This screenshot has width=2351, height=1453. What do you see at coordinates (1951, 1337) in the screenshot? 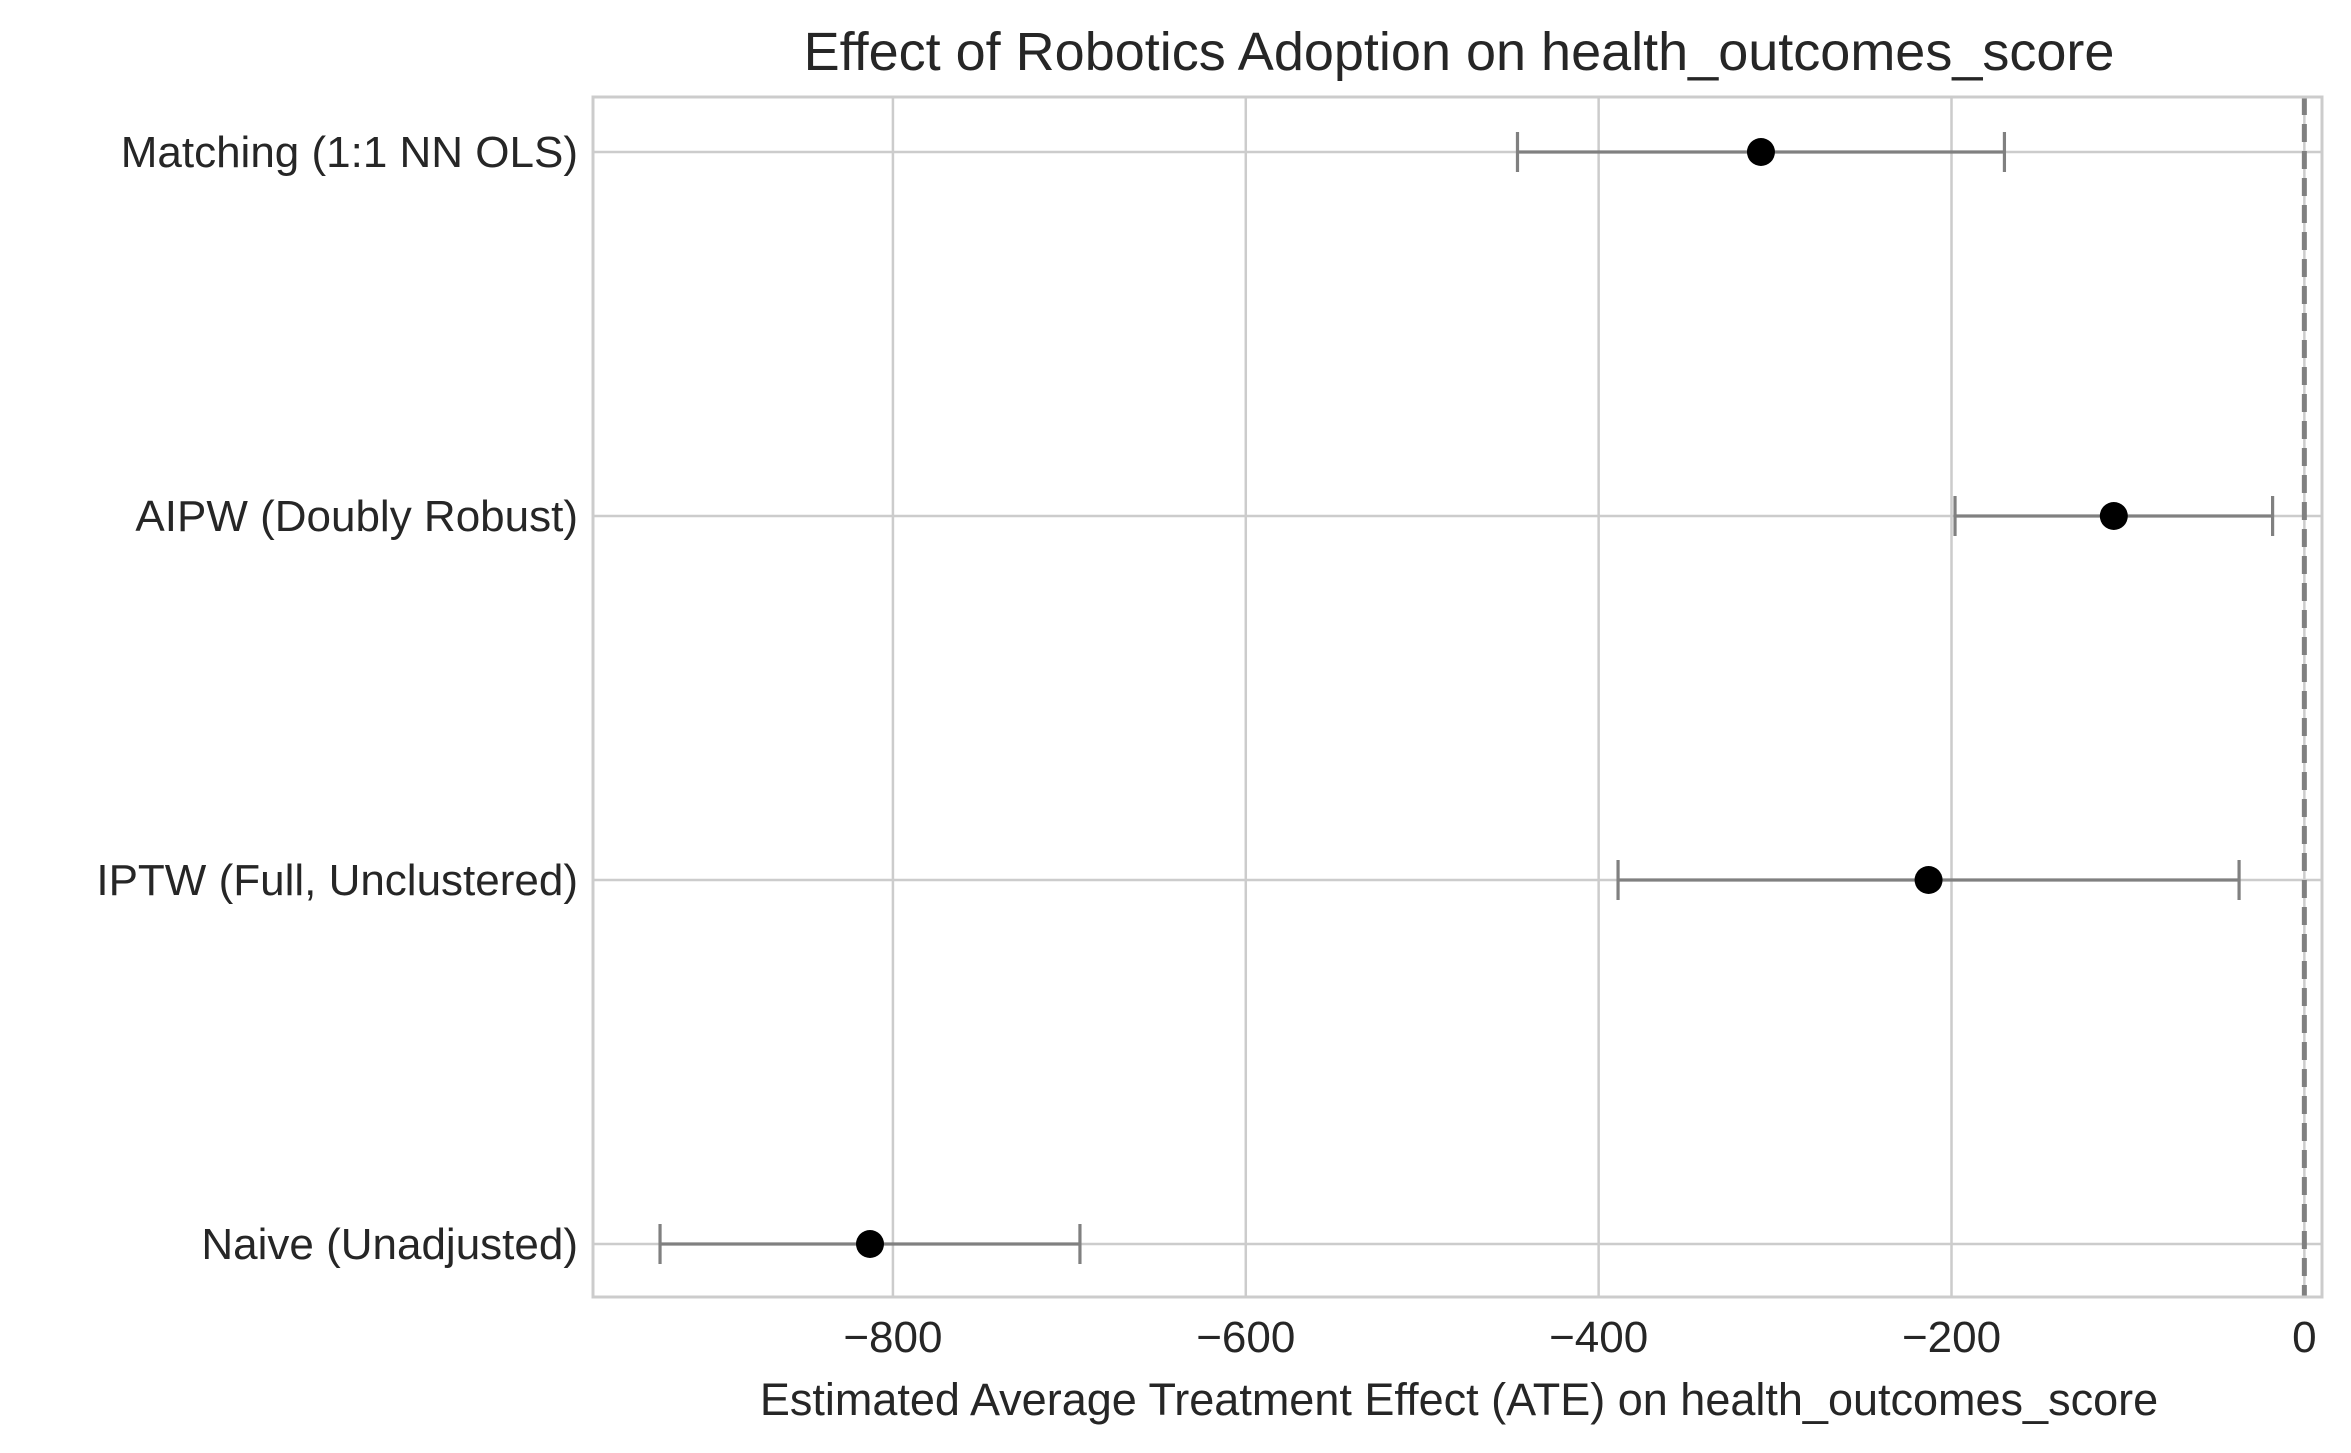
I see `x-tick-label: −200` at bounding box center [1951, 1337].